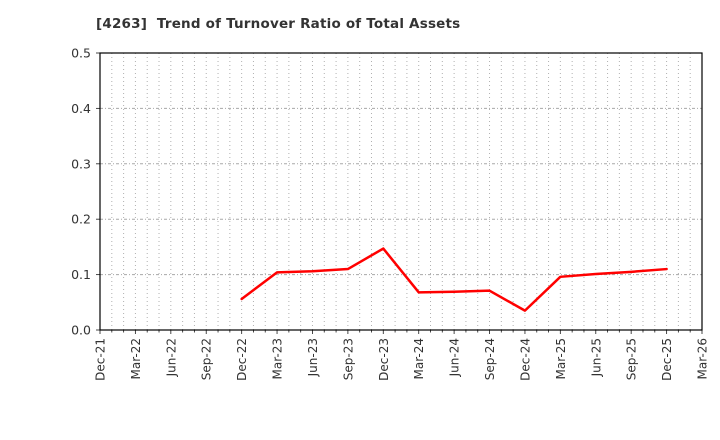  What do you see at coordinates (455, 357) in the screenshot?
I see `x-tick-label: Jun-24` at bounding box center [455, 357].